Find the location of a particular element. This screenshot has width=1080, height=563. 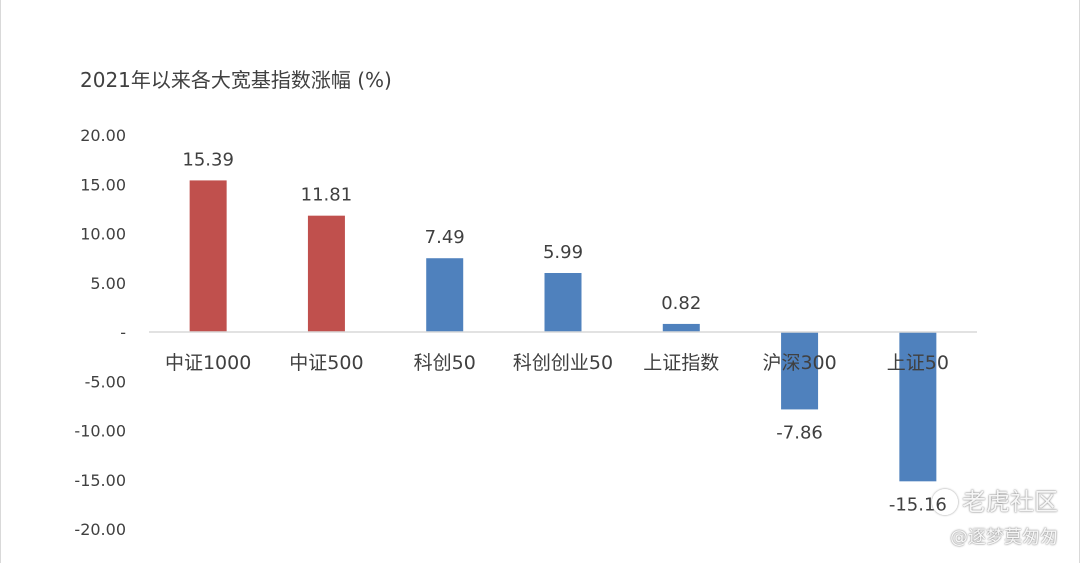

value-label: 15.39 is located at coordinates (208, 159).